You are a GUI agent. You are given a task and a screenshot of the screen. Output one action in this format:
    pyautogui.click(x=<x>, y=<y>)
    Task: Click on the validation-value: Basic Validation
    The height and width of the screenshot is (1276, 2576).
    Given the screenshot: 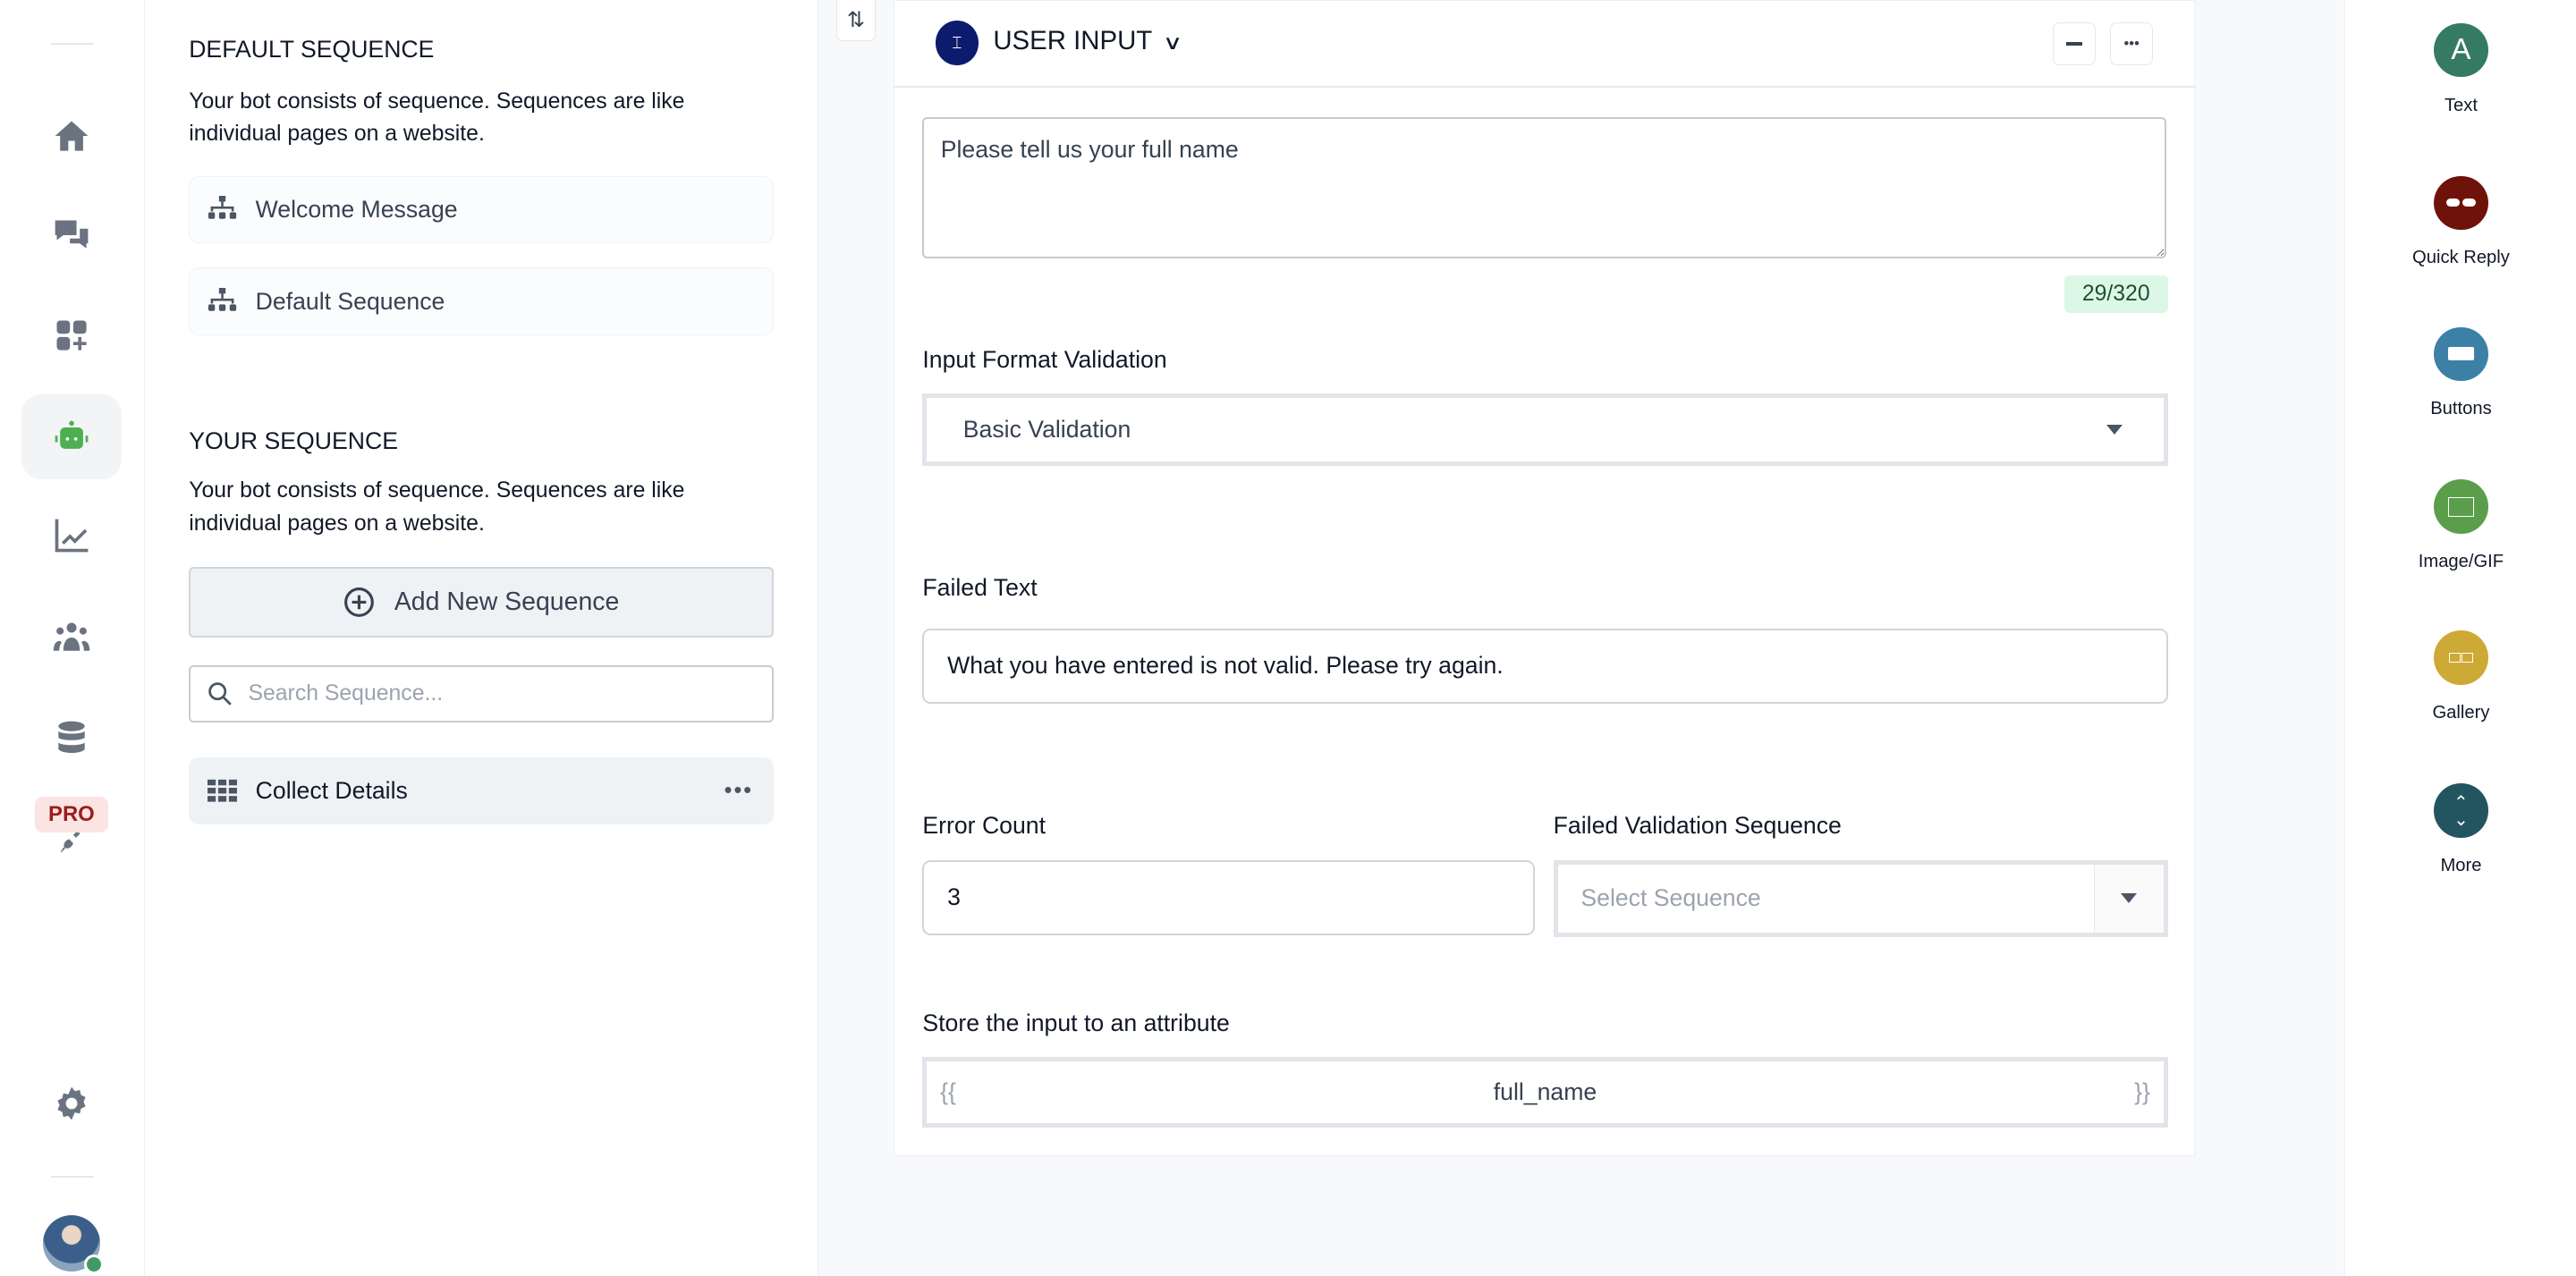 What is the action you would take?
    pyautogui.click(x=1046, y=429)
    